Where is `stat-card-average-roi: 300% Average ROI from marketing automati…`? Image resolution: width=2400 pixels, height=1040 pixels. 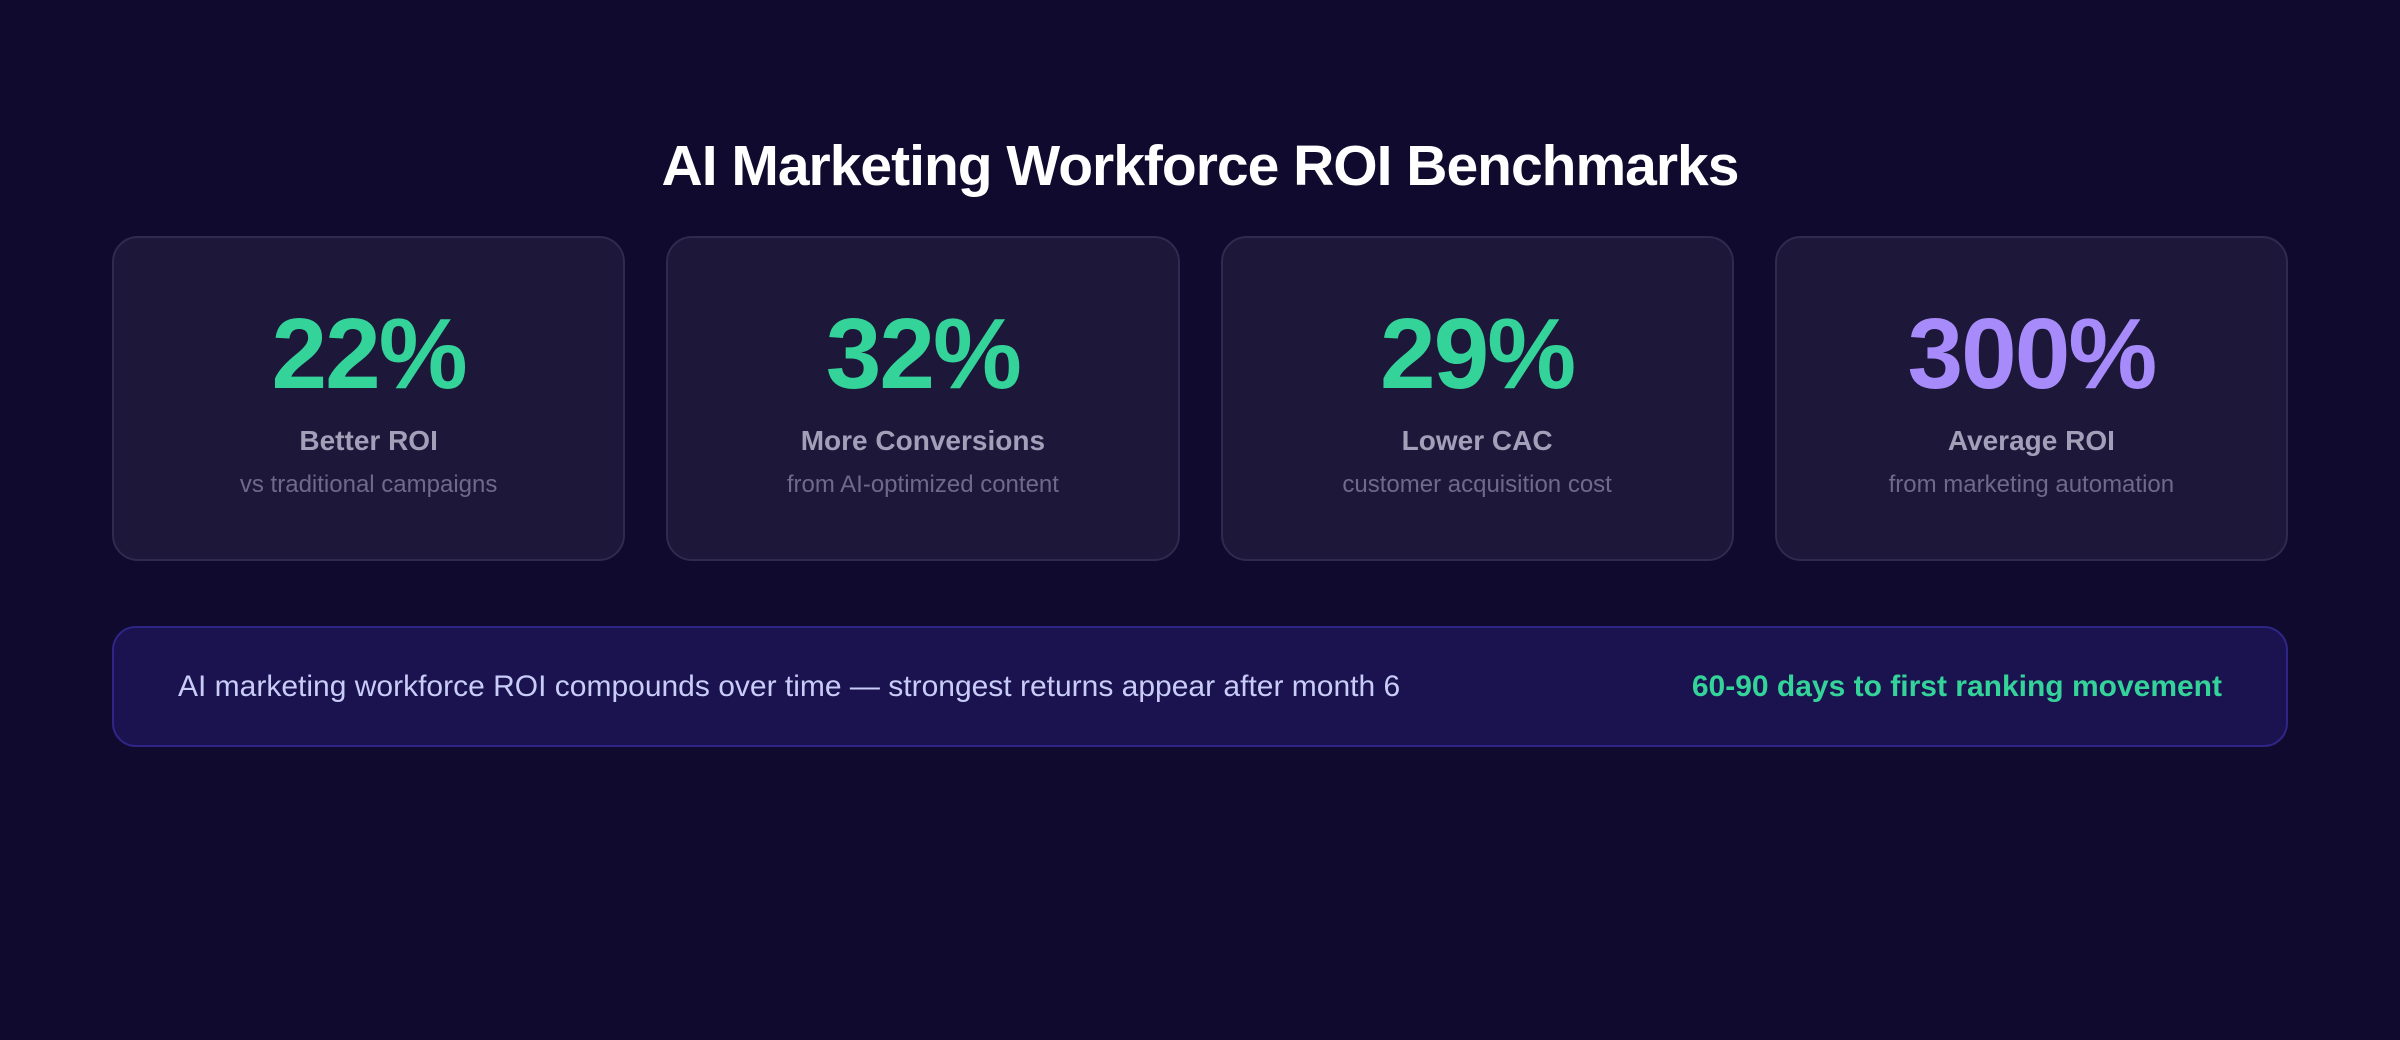
stat-card-average-roi: 300% Average ROI from marketing automati… is located at coordinates (2031, 398).